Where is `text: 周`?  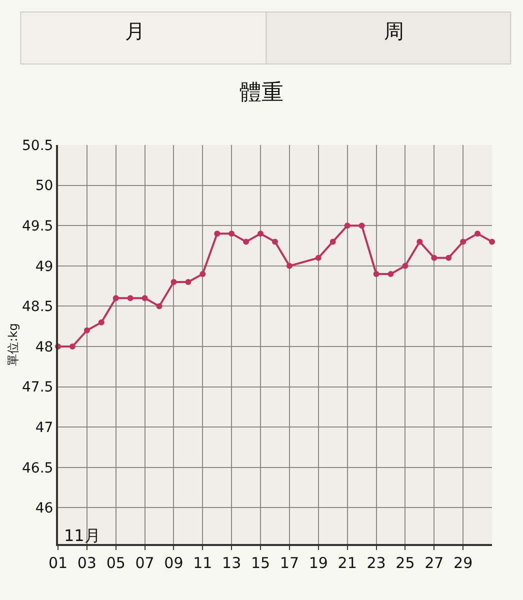 text: 周 is located at coordinates (394, 31).